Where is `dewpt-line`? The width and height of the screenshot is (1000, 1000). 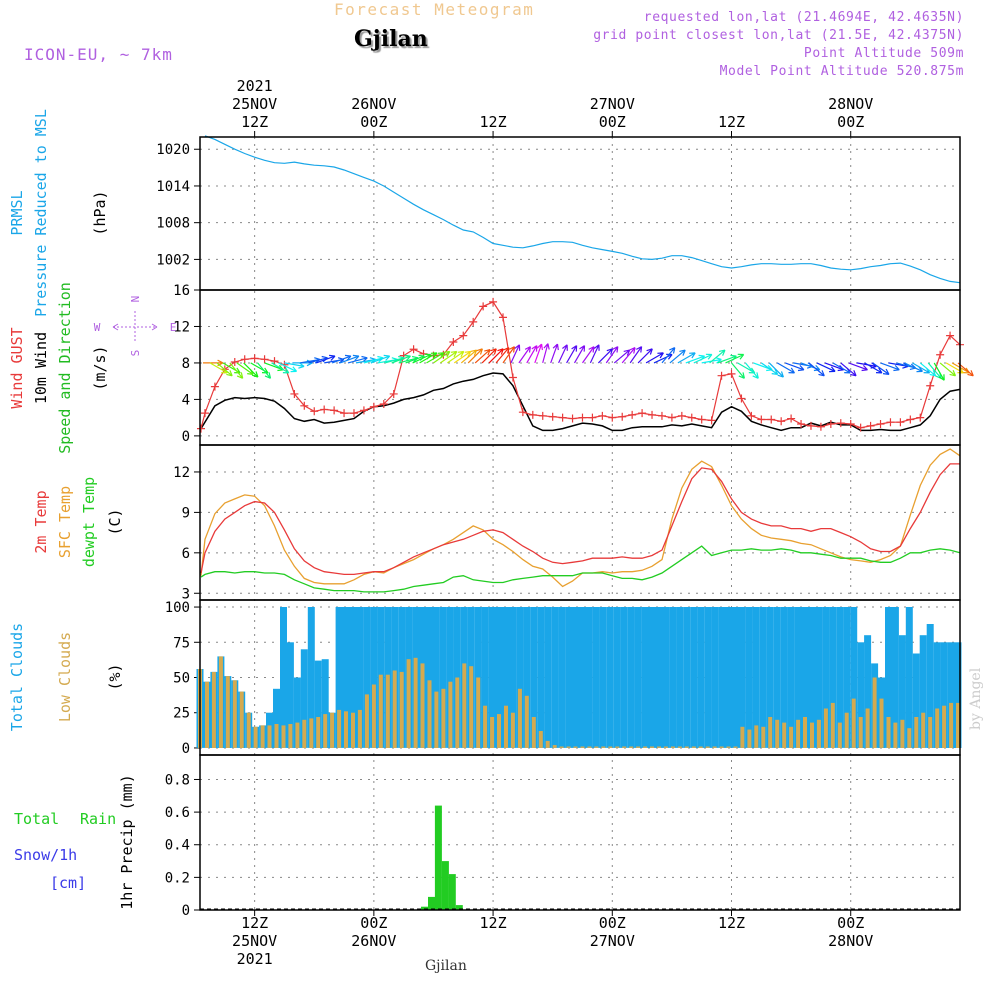 dewpt-line is located at coordinates (580, 569).